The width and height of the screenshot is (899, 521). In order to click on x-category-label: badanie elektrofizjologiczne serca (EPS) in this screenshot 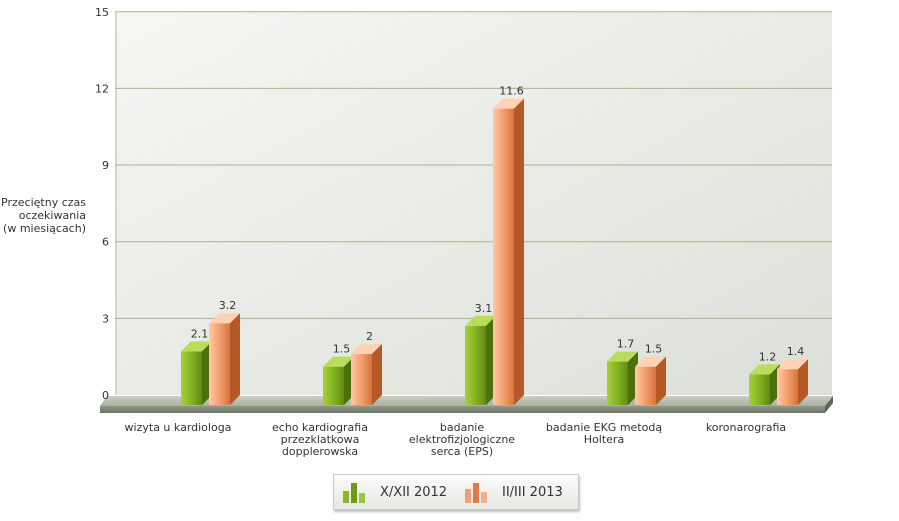, I will do `click(462, 439)`.